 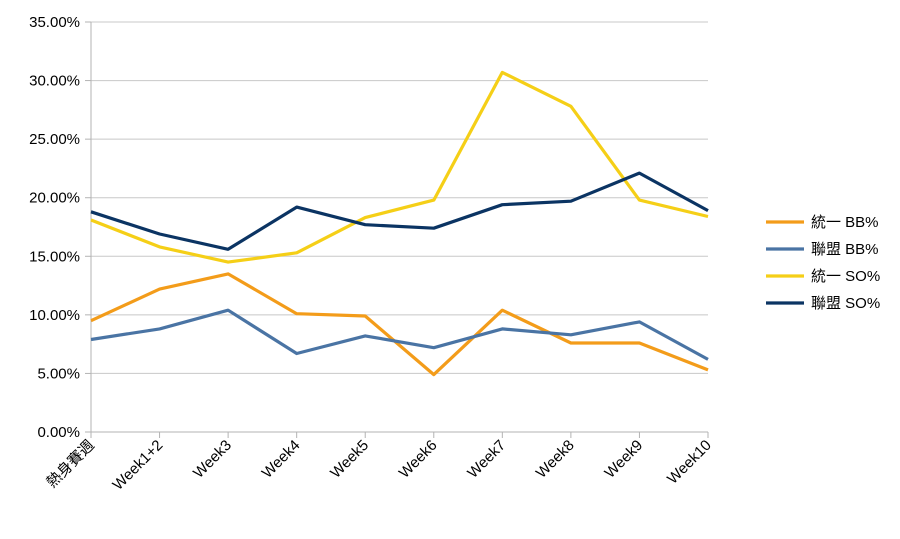 I want to click on y-tick-label: 0.00%, so click(x=58, y=432).